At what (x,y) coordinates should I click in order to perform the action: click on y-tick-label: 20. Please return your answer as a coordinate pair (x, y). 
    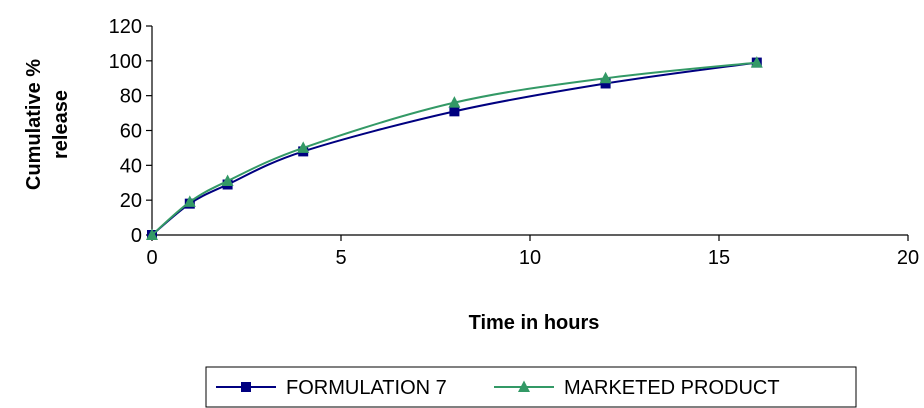
    Looking at the image, I should click on (131, 201).